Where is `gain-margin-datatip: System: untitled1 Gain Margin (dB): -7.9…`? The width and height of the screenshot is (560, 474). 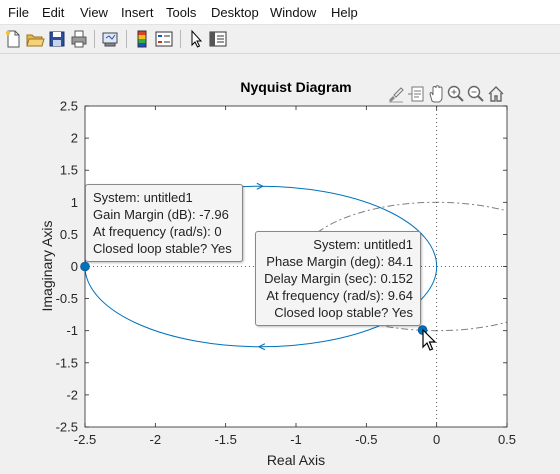 gain-margin-datatip: System: untitled1 Gain Margin (dB): -7.9… is located at coordinates (164, 223).